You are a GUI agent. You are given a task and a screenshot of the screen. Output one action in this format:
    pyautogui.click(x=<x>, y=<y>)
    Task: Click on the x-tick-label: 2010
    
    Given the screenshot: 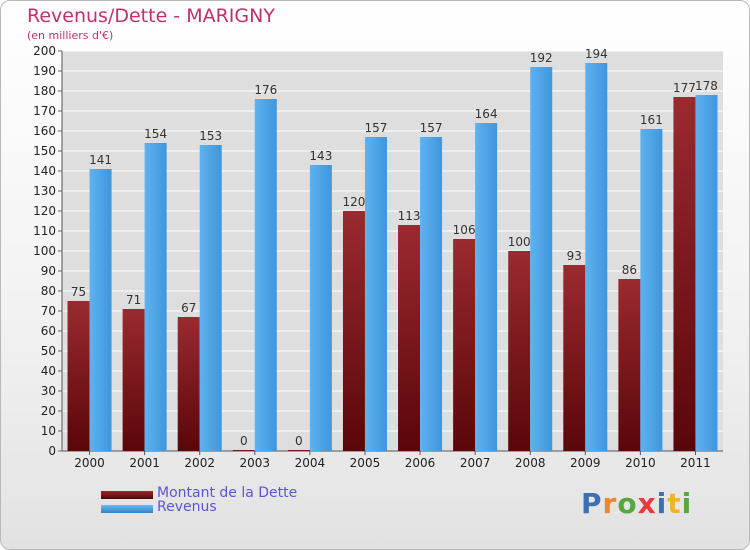 What is the action you would take?
    pyautogui.click(x=640, y=463)
    